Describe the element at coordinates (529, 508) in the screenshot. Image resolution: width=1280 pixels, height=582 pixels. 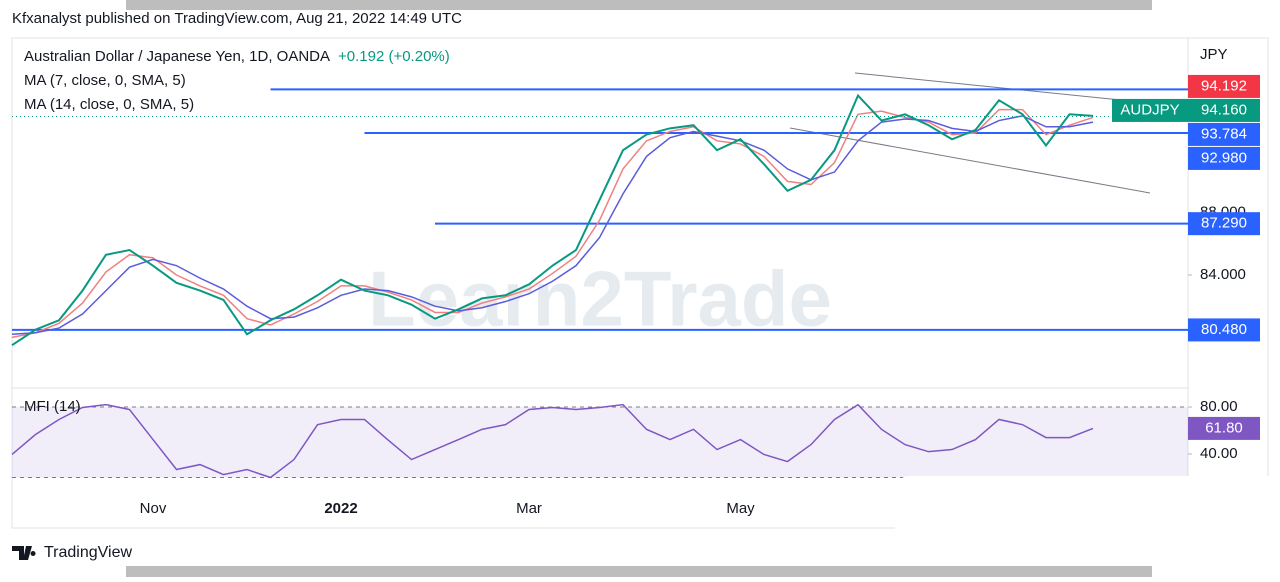
I see `x-tick-label: Mar` at that location.